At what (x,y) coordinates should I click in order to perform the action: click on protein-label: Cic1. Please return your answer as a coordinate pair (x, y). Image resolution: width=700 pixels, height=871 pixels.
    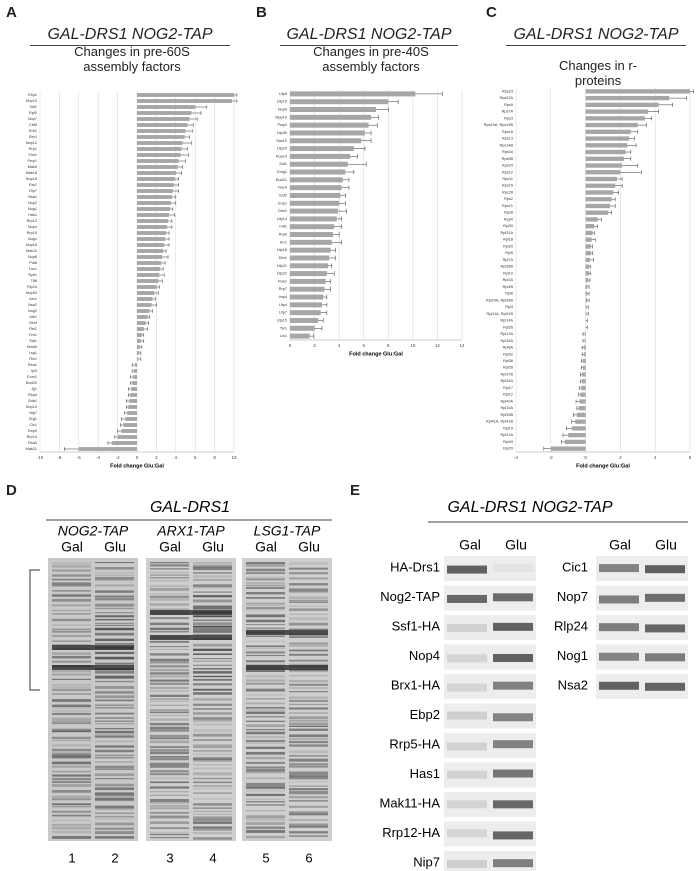
    Looking at the image, I should click on (575, 566).